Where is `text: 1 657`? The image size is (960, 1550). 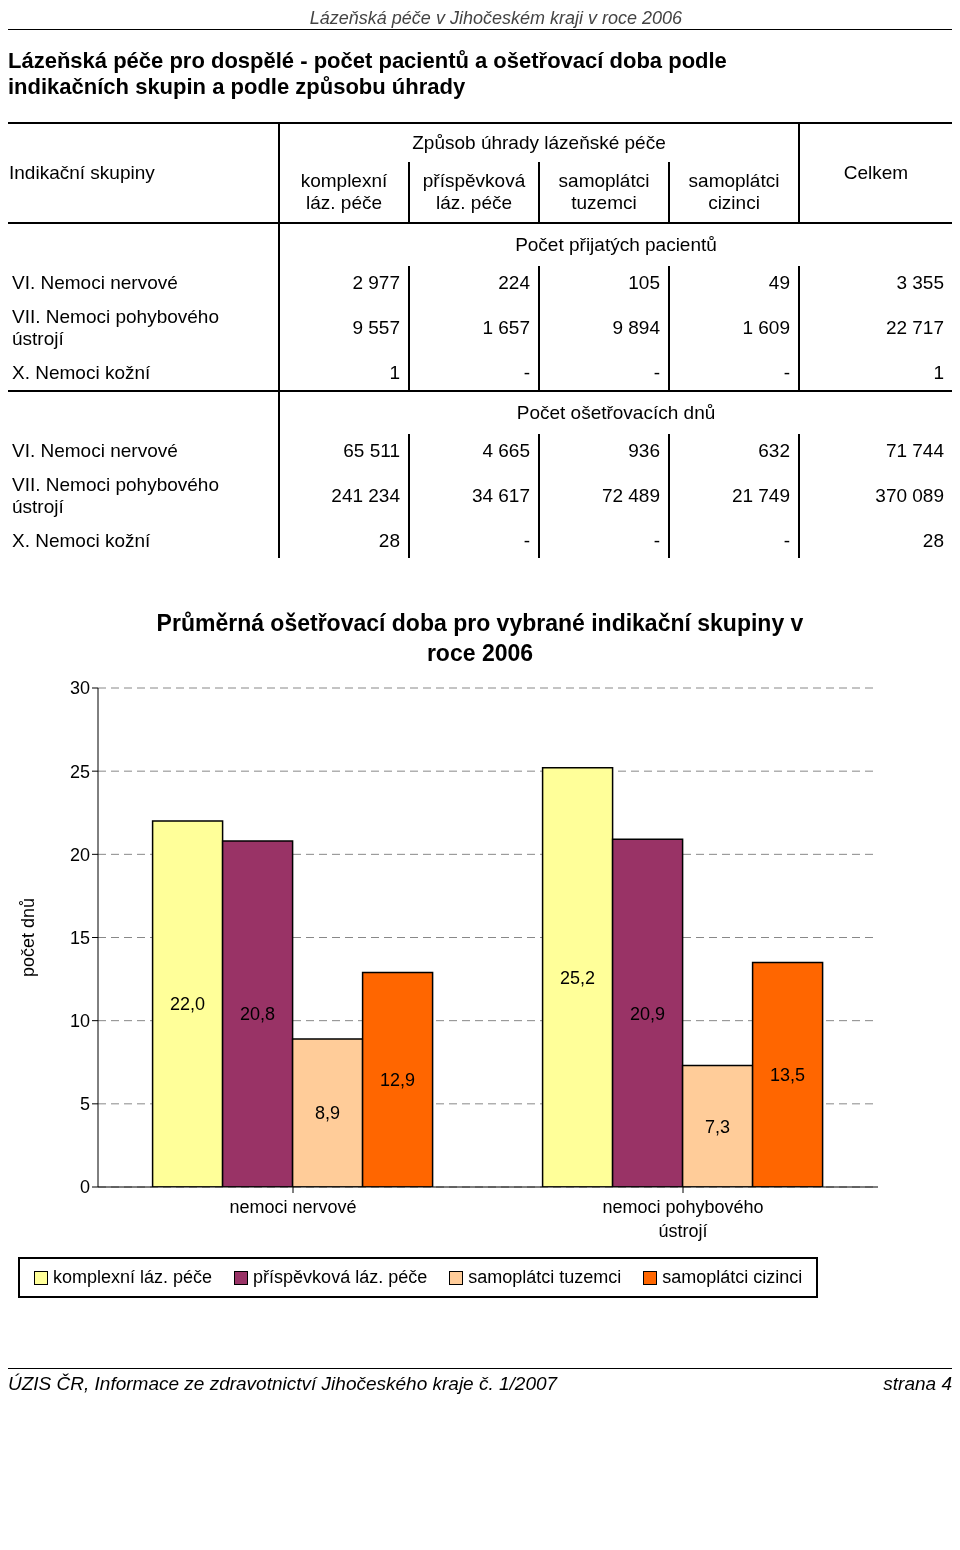
text: 1 657 is located at coordinates (506, 327).